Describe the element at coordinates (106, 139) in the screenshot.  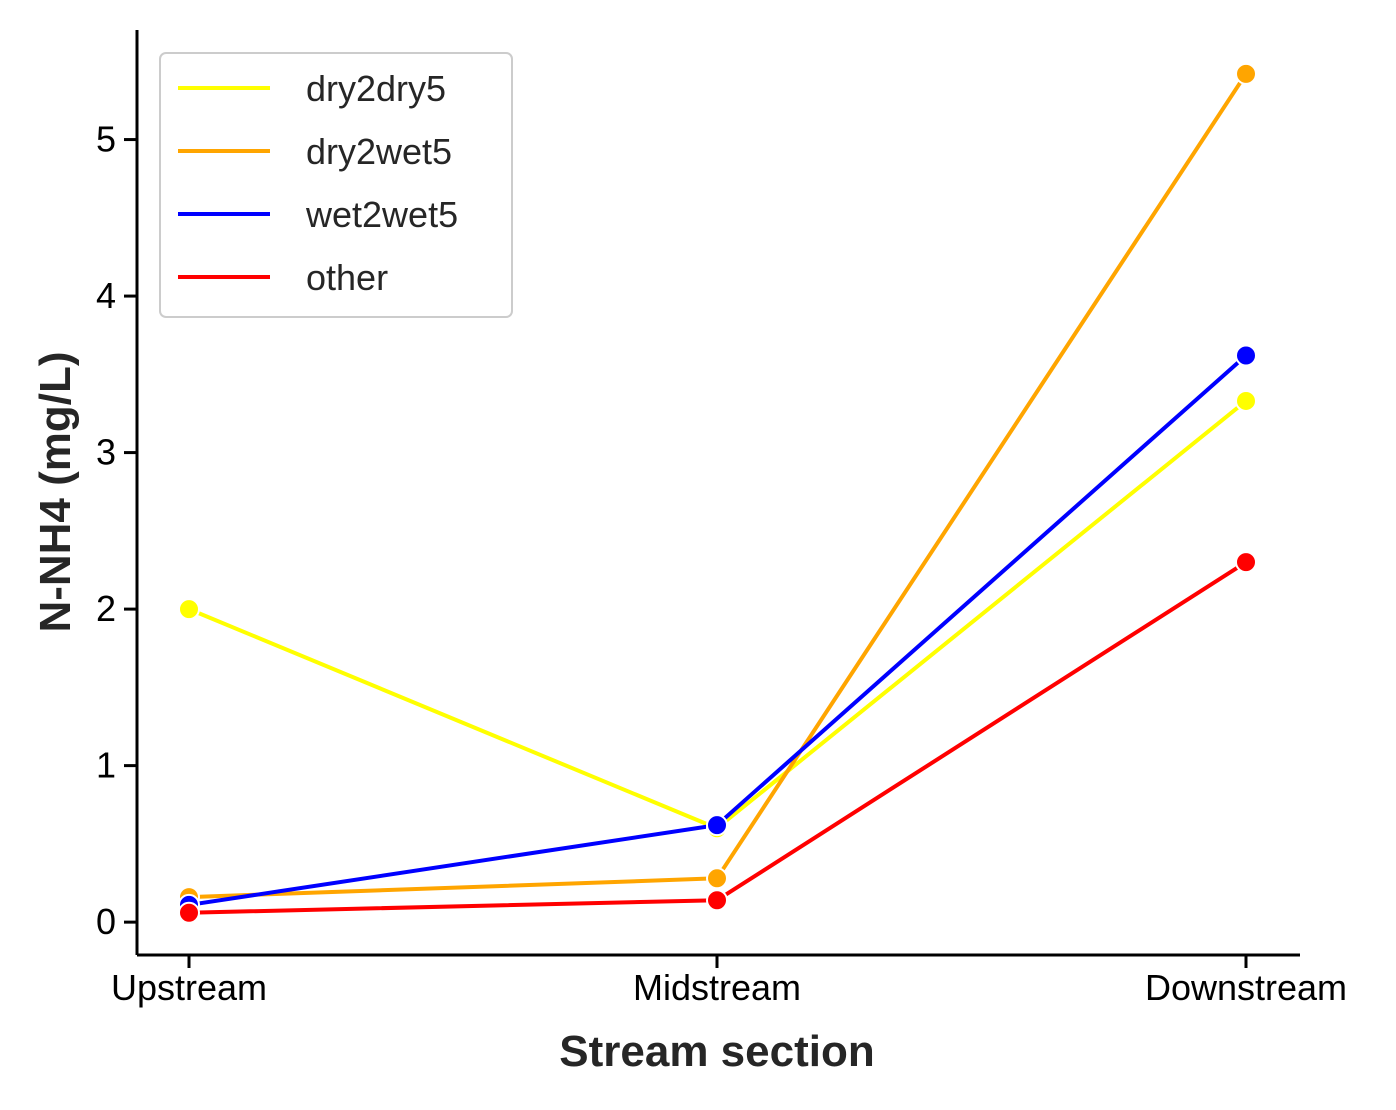
I see `y-tick-label: 5` at that location.